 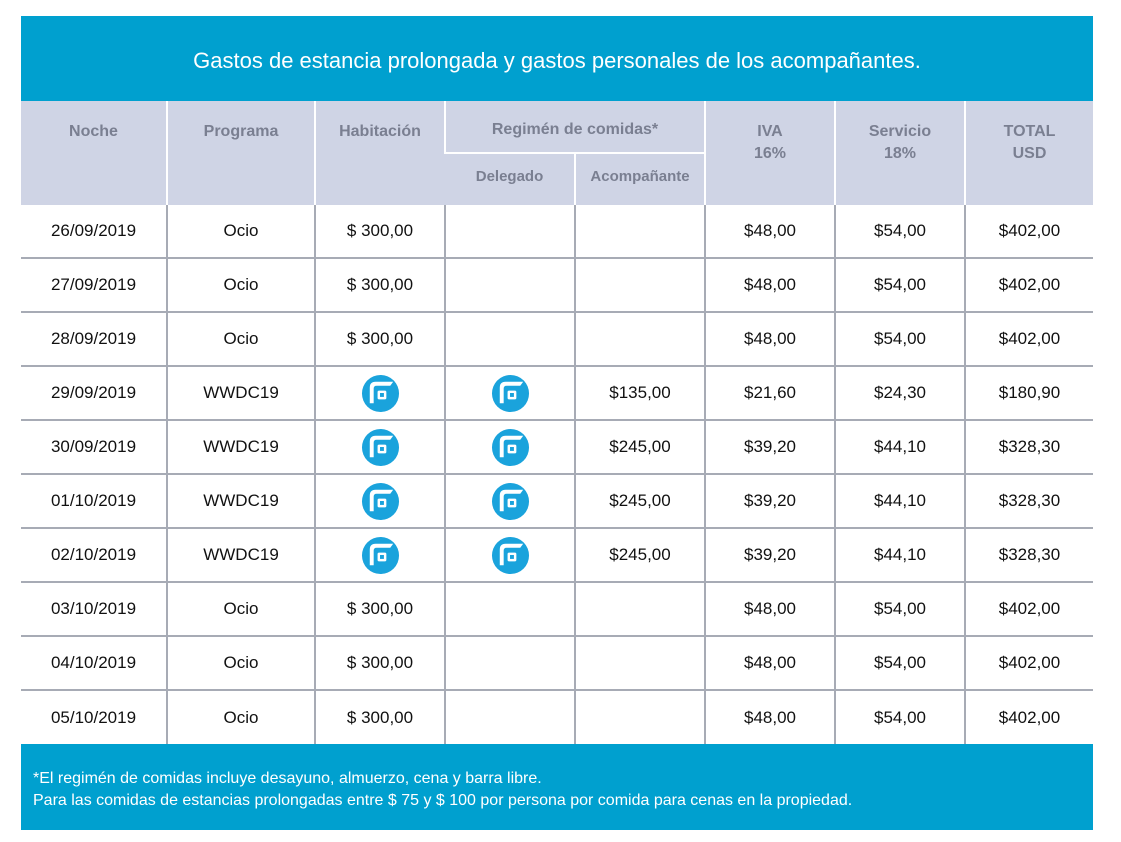 What do you see at coordinates (510, 179) in the screenshot?
I see `header-delegado: Delegado` at bounding box center [510, 179].